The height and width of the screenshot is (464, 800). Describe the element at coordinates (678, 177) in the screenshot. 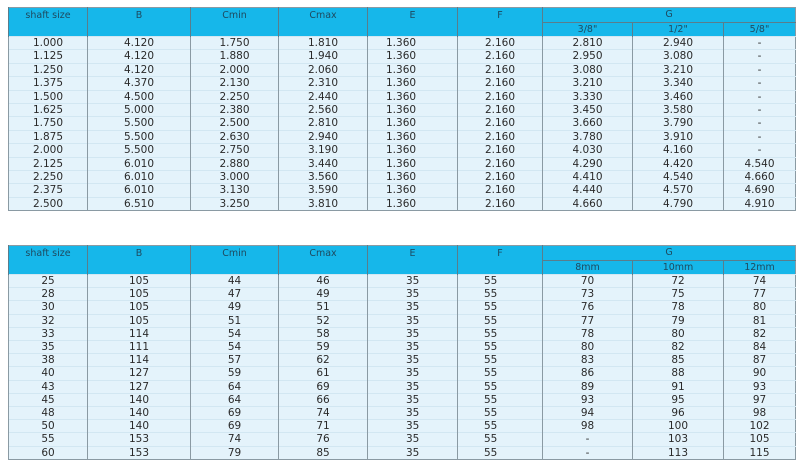

I see `cell-g2: 4.540` at that location.